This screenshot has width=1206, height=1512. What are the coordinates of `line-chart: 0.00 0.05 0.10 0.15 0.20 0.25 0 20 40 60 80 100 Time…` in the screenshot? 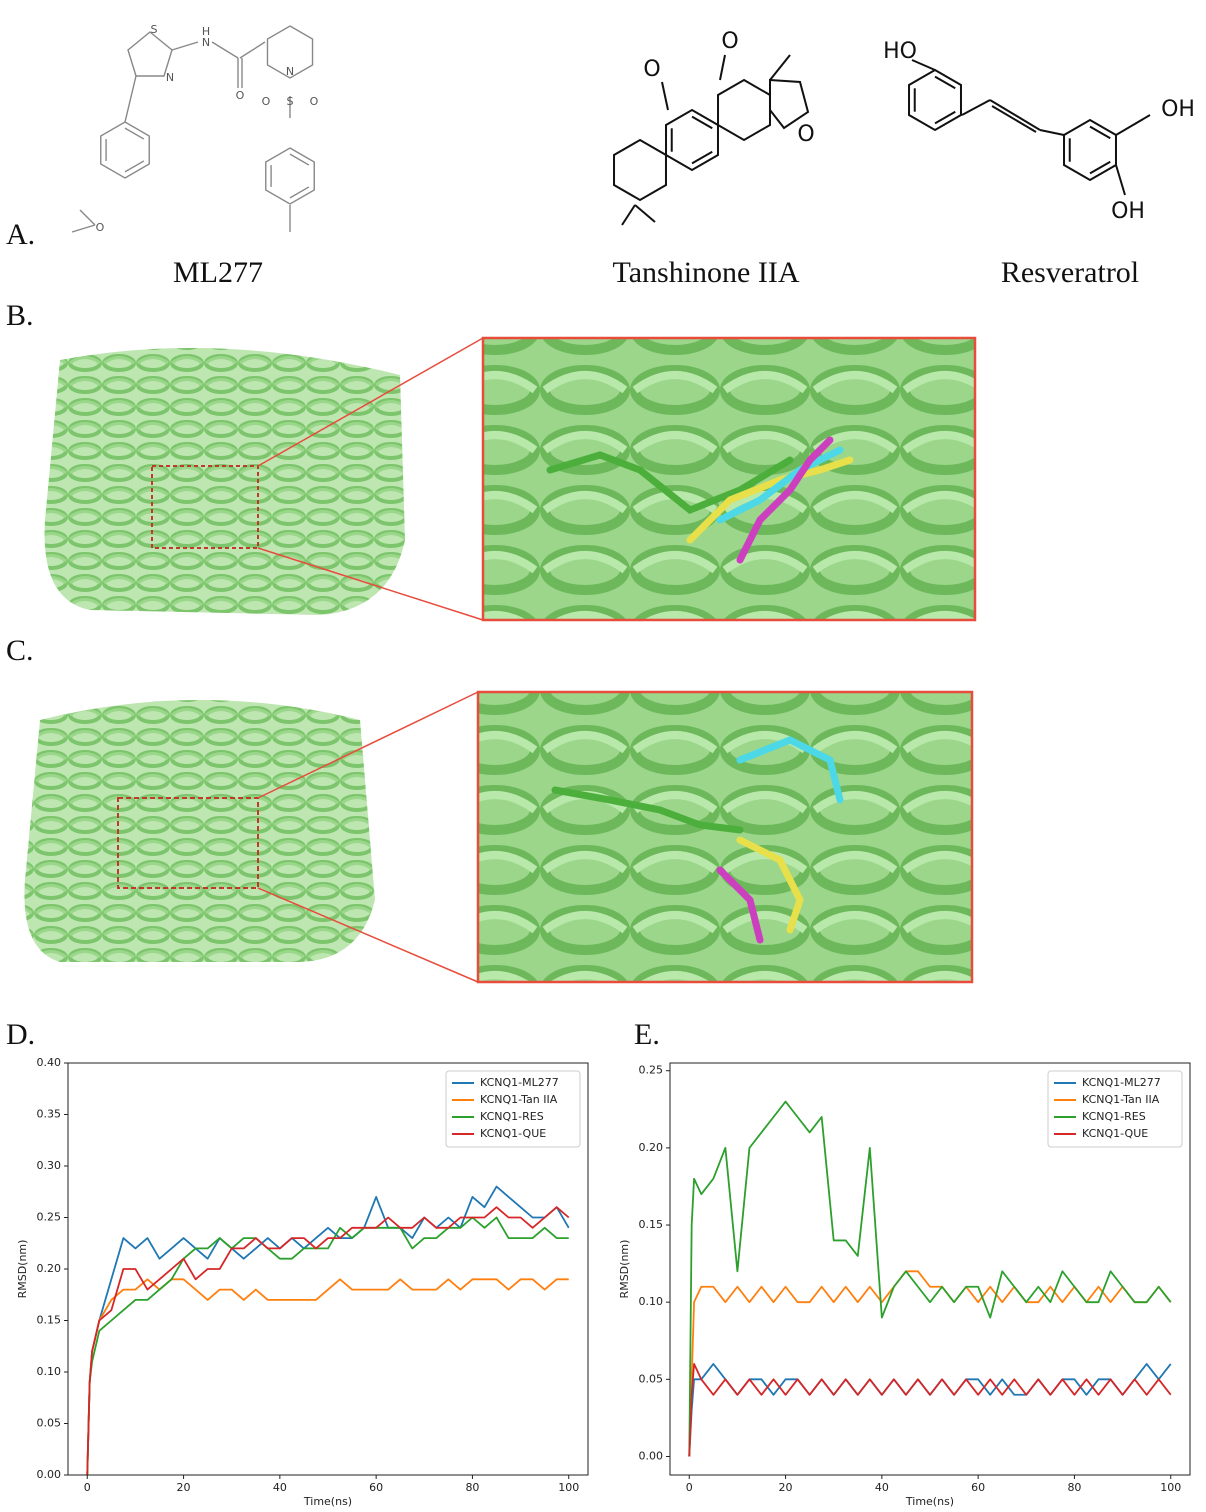 It's located at (904, 1285).